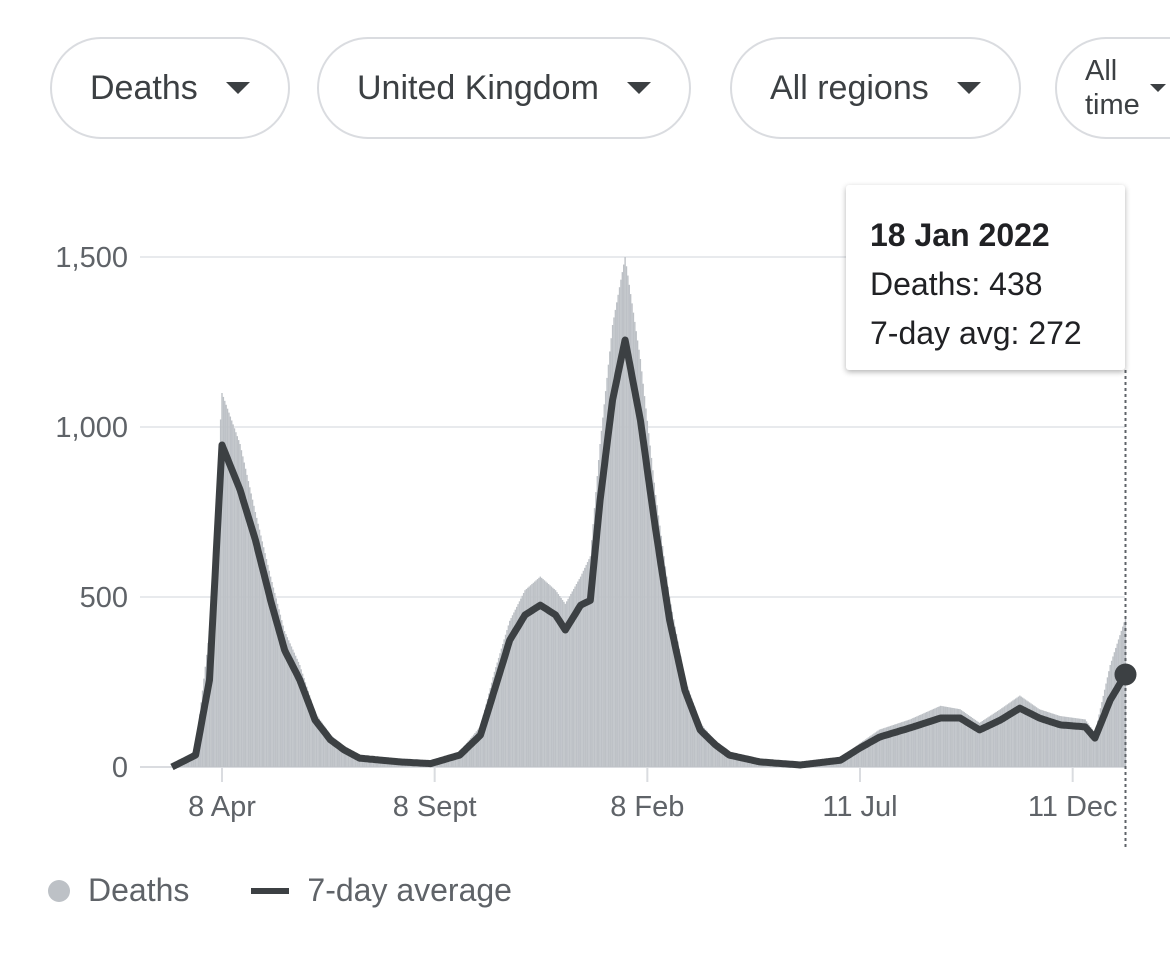 Image resolution: width=1170 pixels, height=960 pixels. Describe the element at coordinates (875, 88) in the screenshot. I see `region-filter-button: All regions` at that location.